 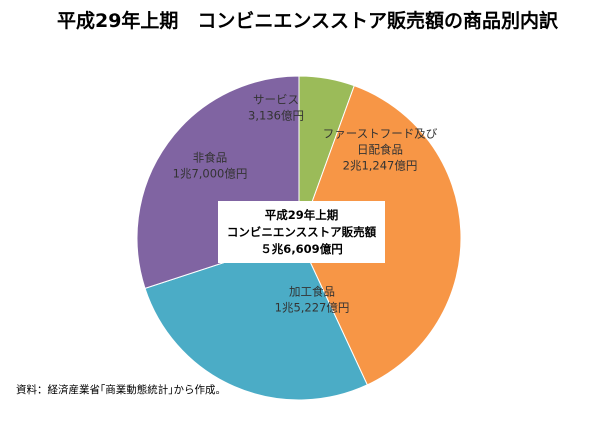 What do you see at coordinates (276, 100) in the screenshot?
I see `slice-label: サービス` at bounding box center [276, 100].